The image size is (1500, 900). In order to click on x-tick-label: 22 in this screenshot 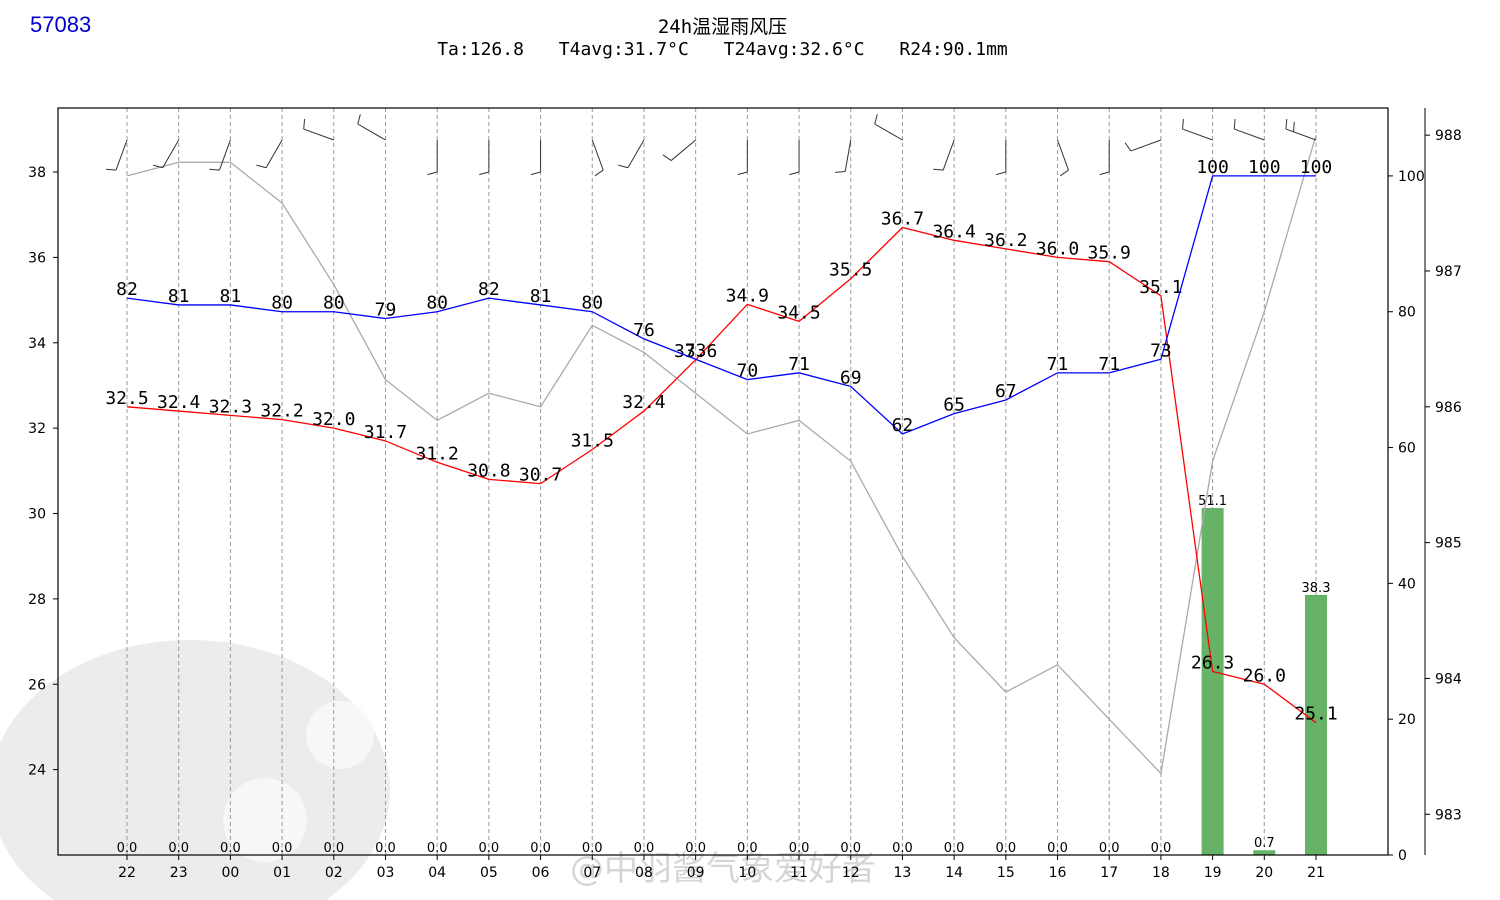, I will do `click(127, 873)`.